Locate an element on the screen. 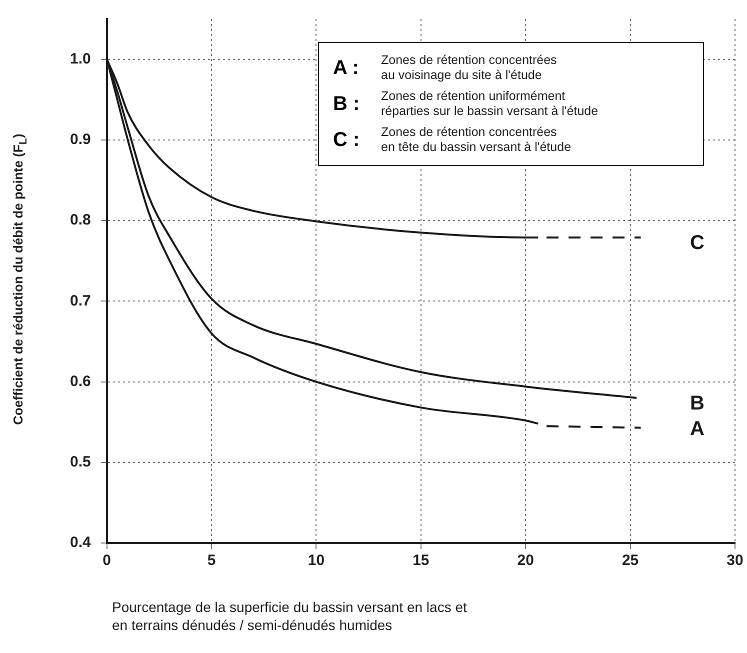 This screenshot has width=747, height=653. x-tick-label: 0 is located at coordinates (107, 561).